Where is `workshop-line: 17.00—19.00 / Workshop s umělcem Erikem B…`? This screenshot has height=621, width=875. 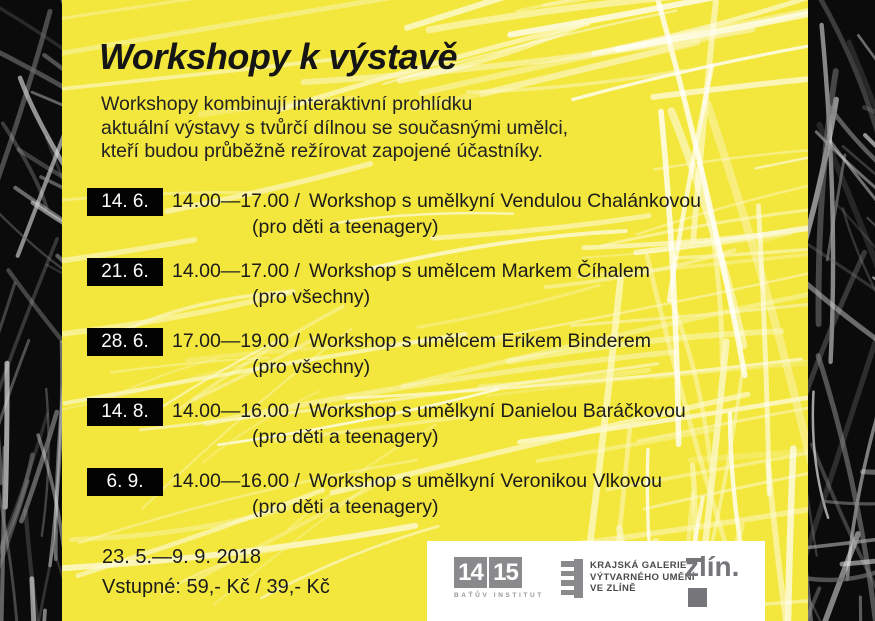
workshop-line: 17.00—19.00 / Workshop s umělcem Erikem B… is located at coordinates (411, 341).